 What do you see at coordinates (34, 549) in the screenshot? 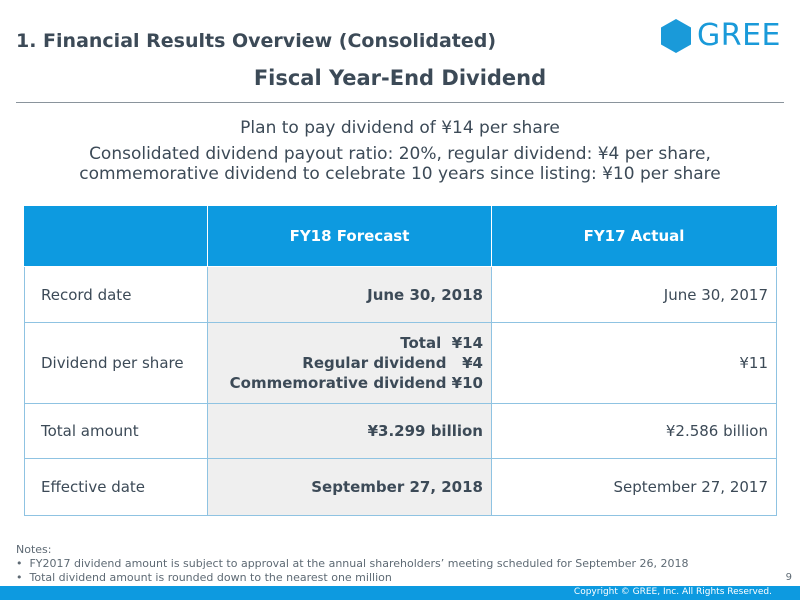
I see `notes-title: Notes:` at bounding box center [34, 549].